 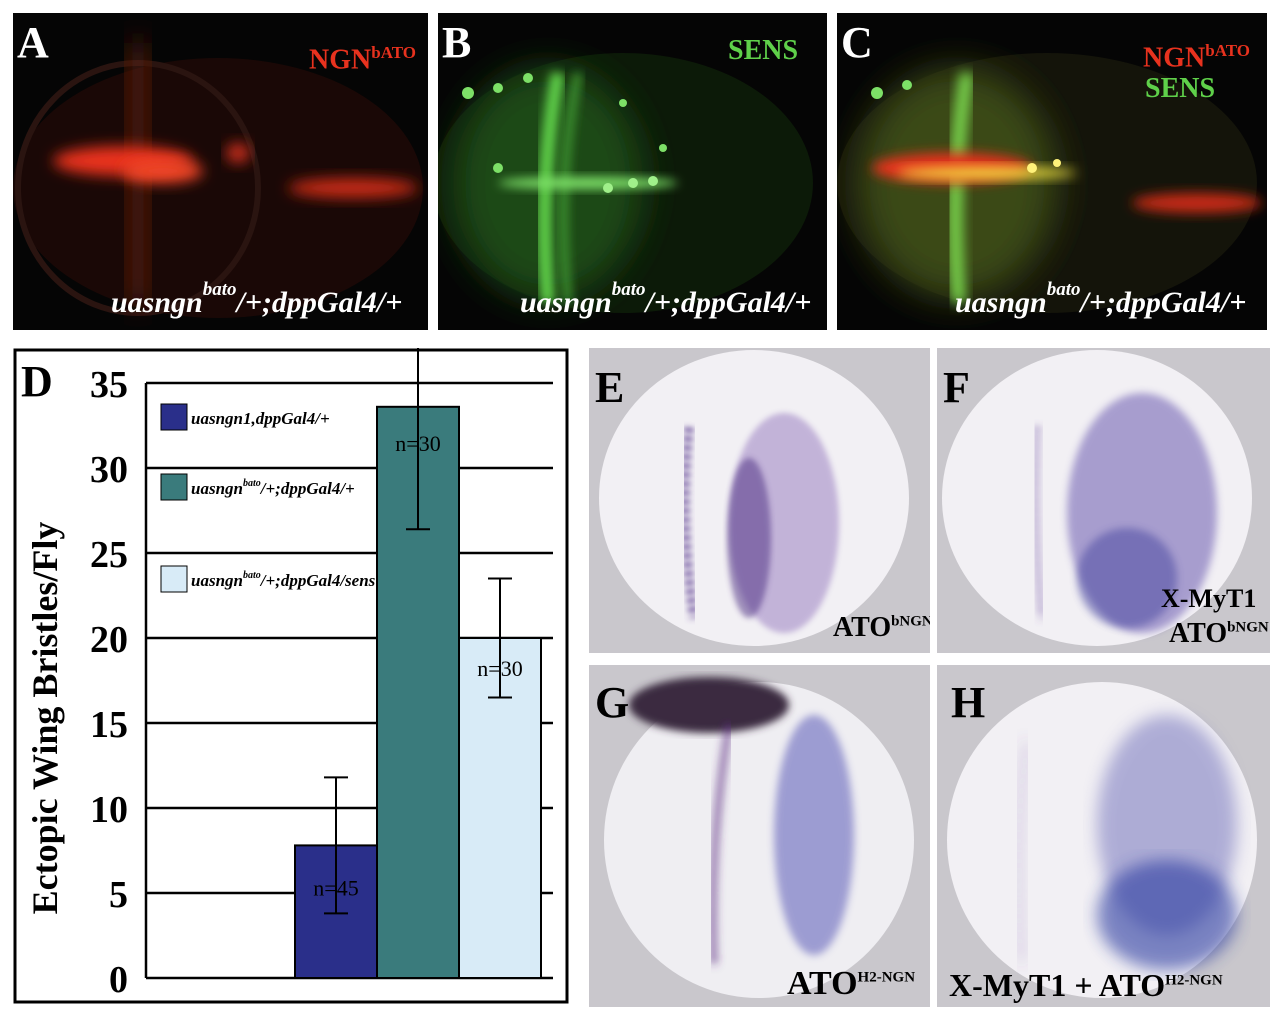 I want to click on panel-b-genotype: uasngnbato/+;dppGal4/+, so click(x=666, y=299).